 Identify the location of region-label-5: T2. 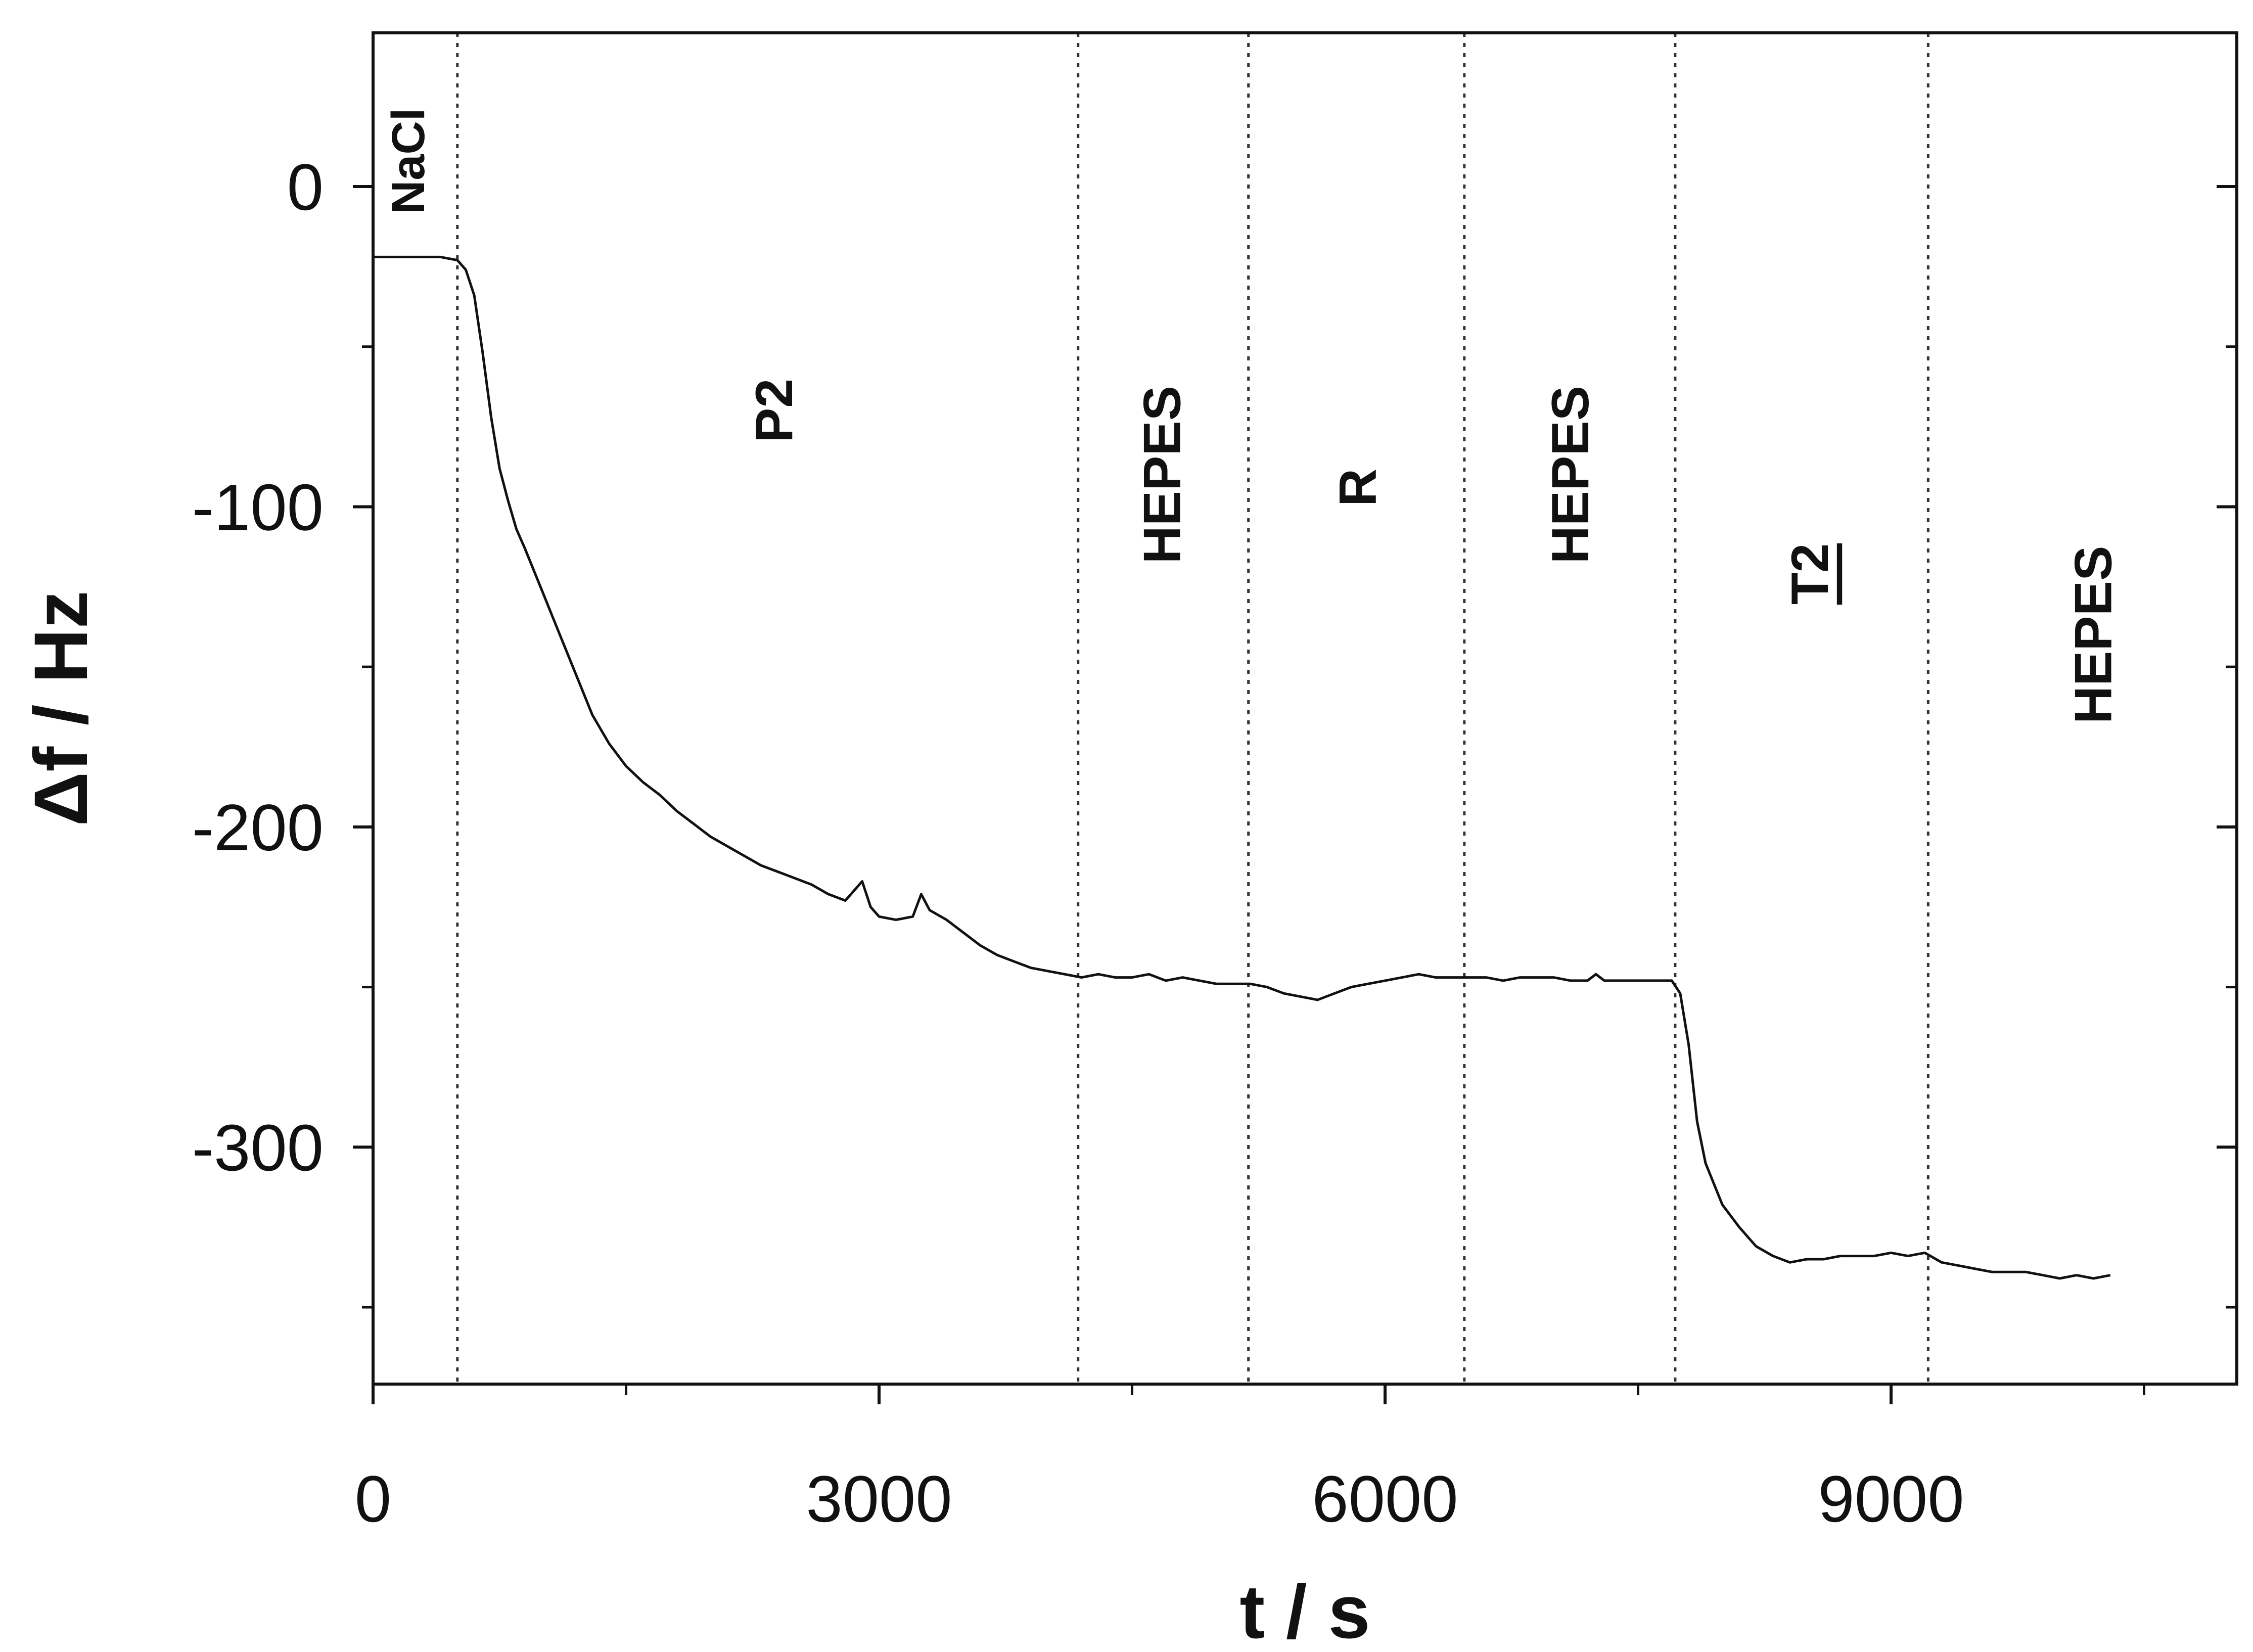
(1810, 574).